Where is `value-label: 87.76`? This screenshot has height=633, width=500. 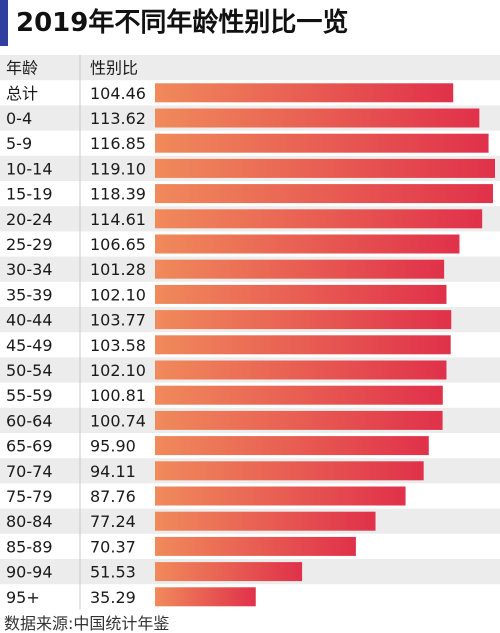
value-label: 87.76 is located at coordinates (113, 496).